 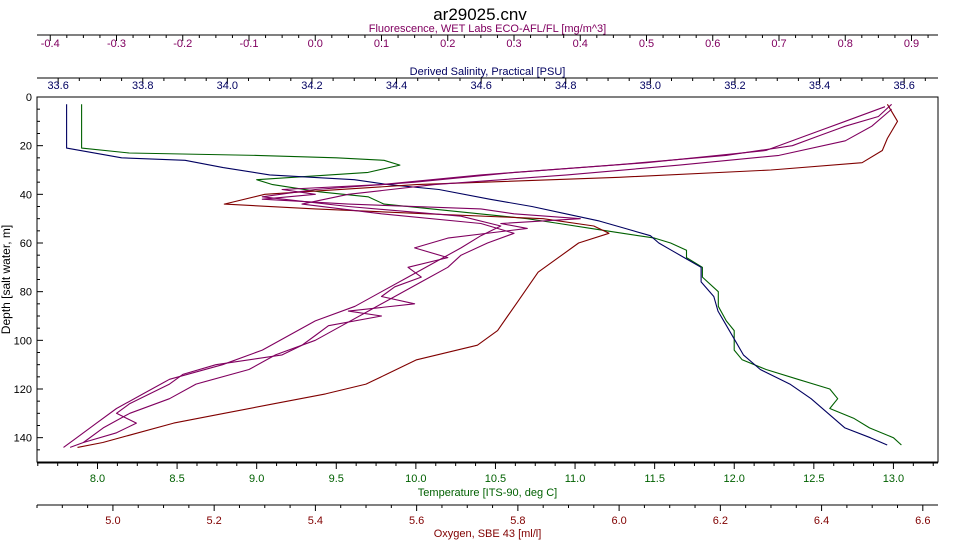 I want to click on salinity-tick-label: 35.4, so click(x=819, y=86).